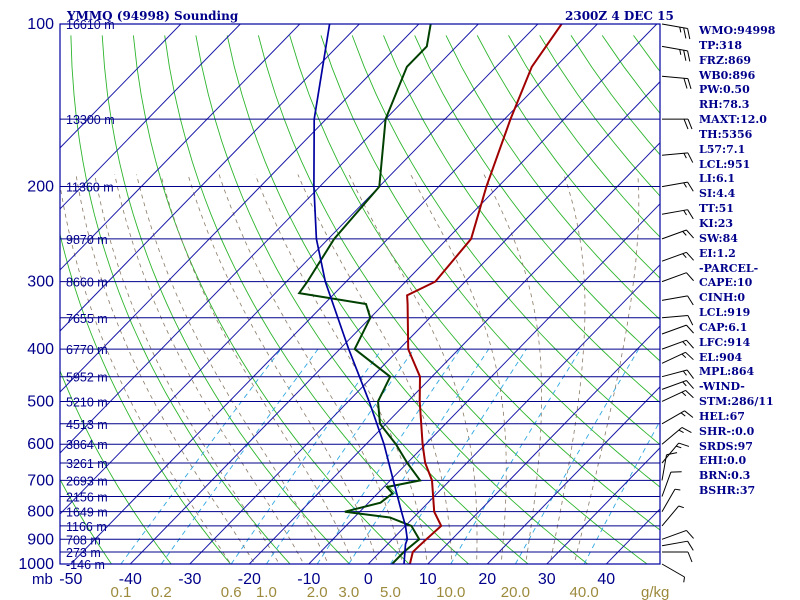 The height and width of the screenshot is (600, 800). Describe the element at coordinates (725, 313) in the screenshot. I see `index-item: LCL:919` at that location.